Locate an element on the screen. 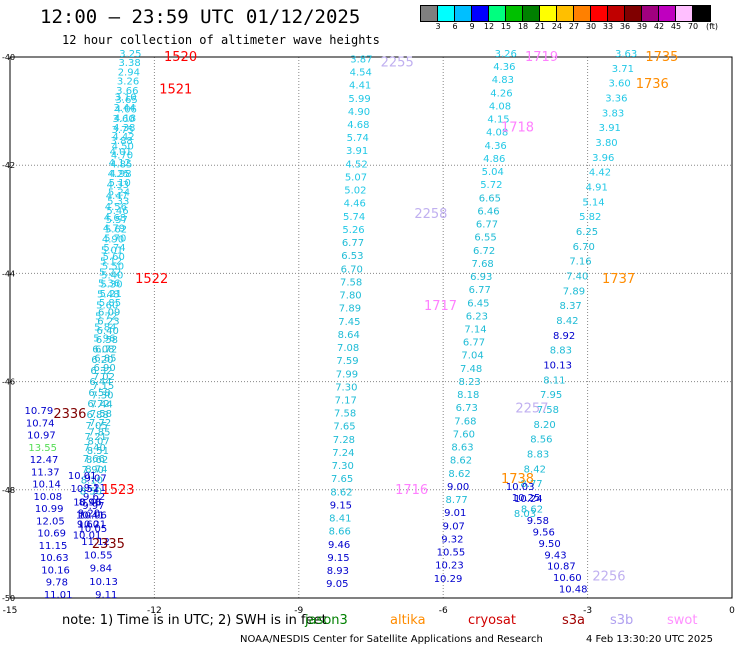 The height and width of the screenshot is (650, 740). wave-height-point: 8.62 is located at coordinates (532, 510).